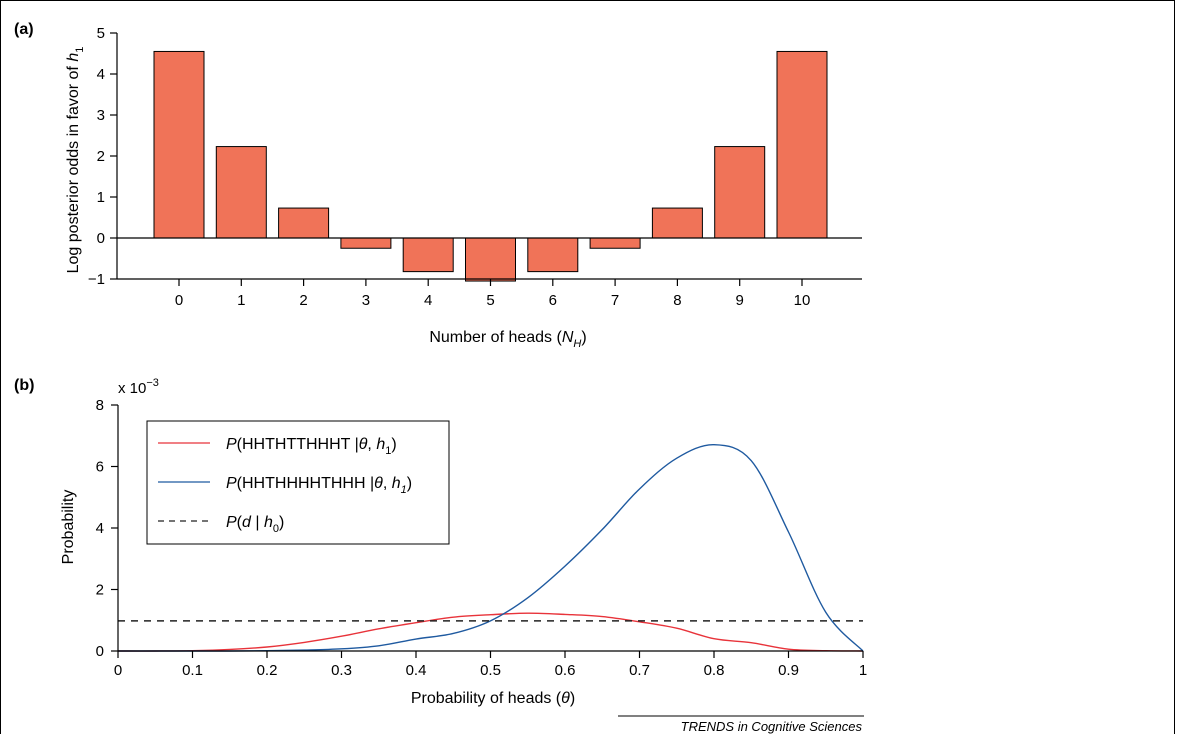  I want to click on x-tick-label: 3, so click(366, 300).